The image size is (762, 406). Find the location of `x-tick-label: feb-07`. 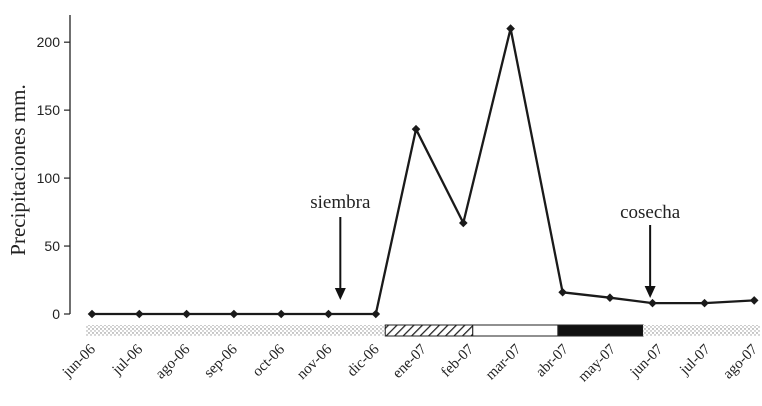

x-tick-label: feb-07 is located at coordinates (457, 360).